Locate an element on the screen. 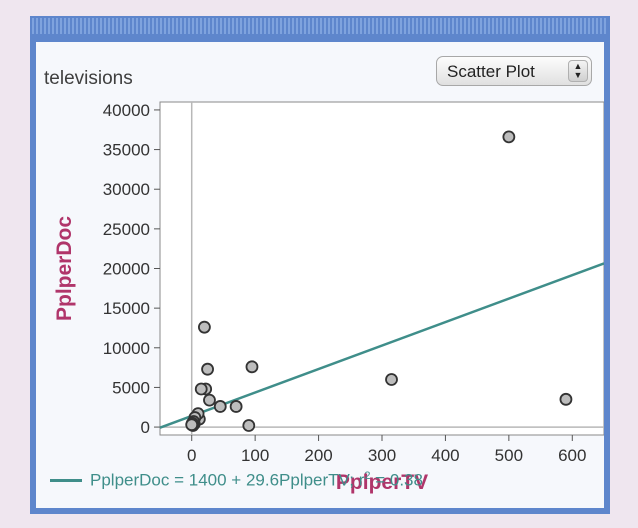 The image size is (638, 528). y-tick-label: 15000 is located at coordinates (126, 308).